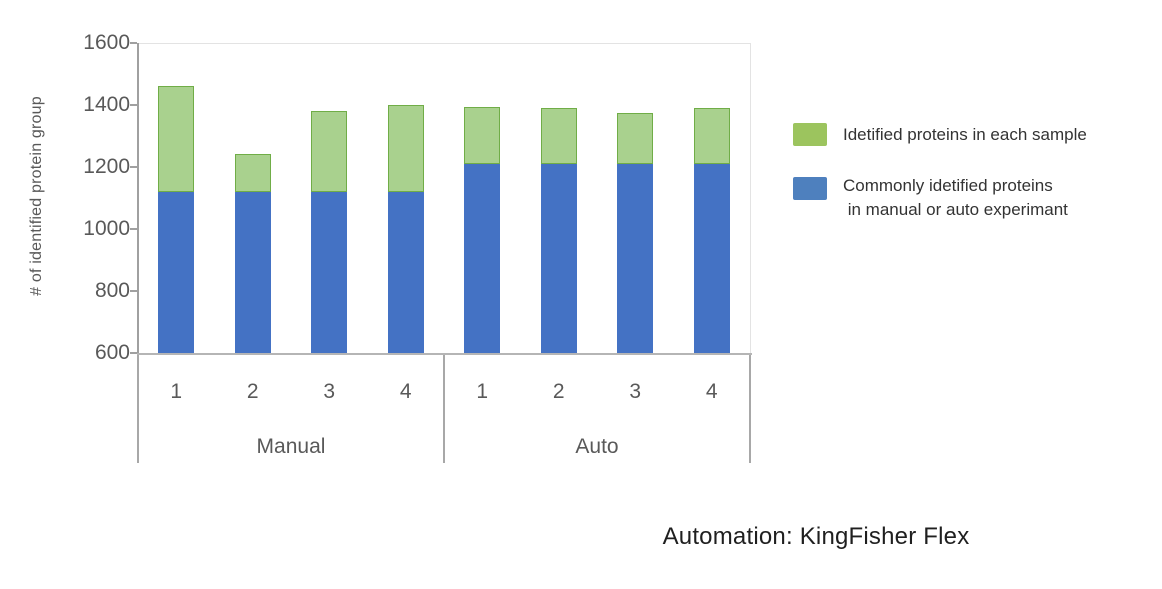 This screenshot has height=589, width=1162. I want to click on x-axis-line, so click(444, 354).